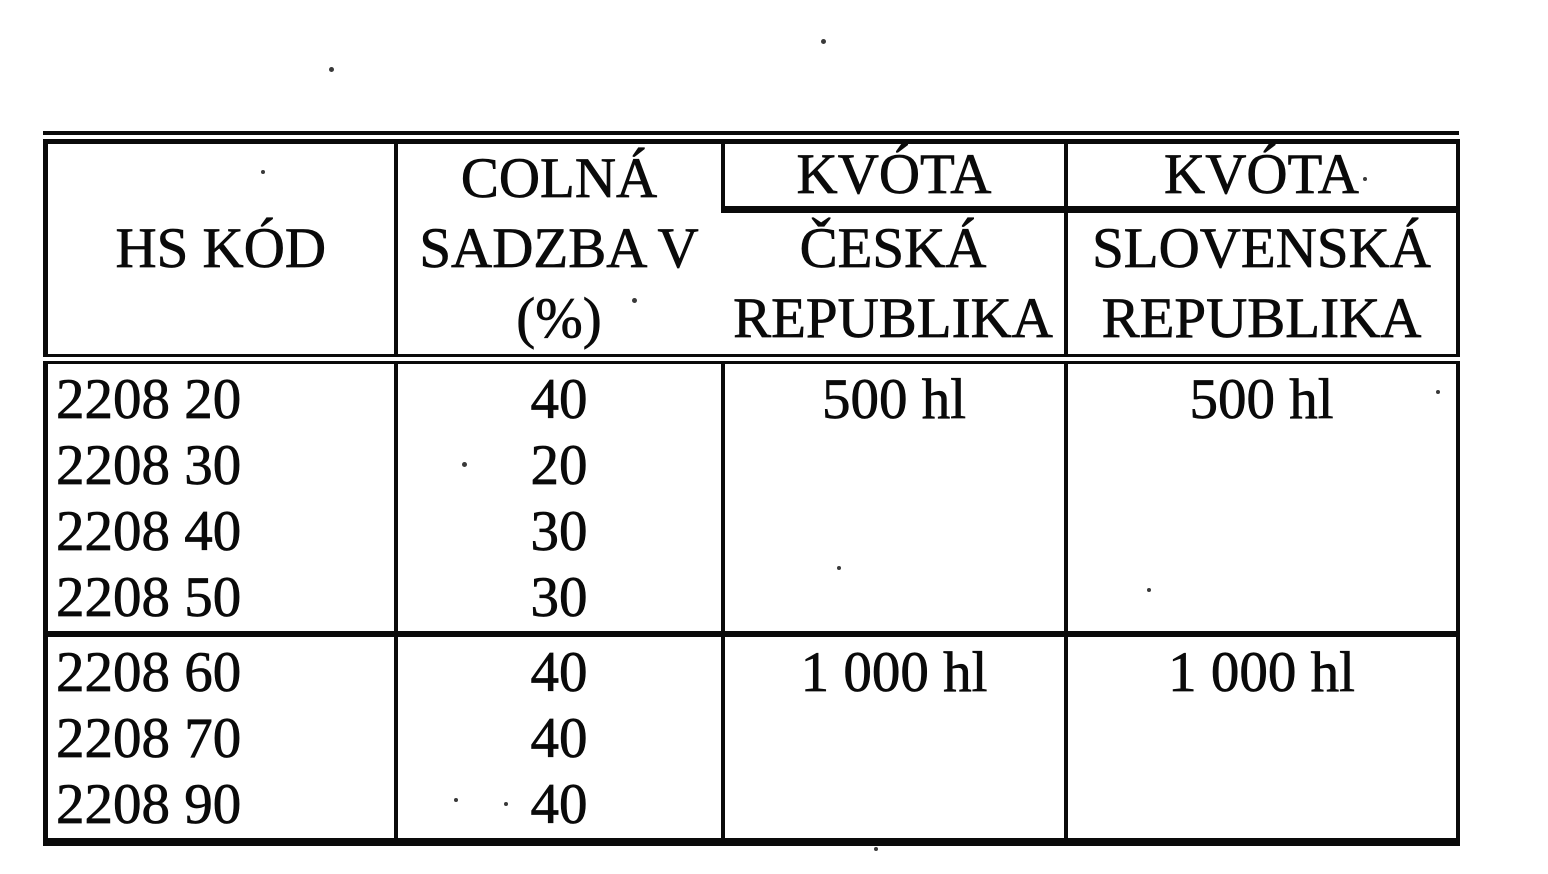 Image resolution: width=1548 pixels, height=874 pixels. I want to click on quota-value-ceska: 500 hl, so click(893, 498).